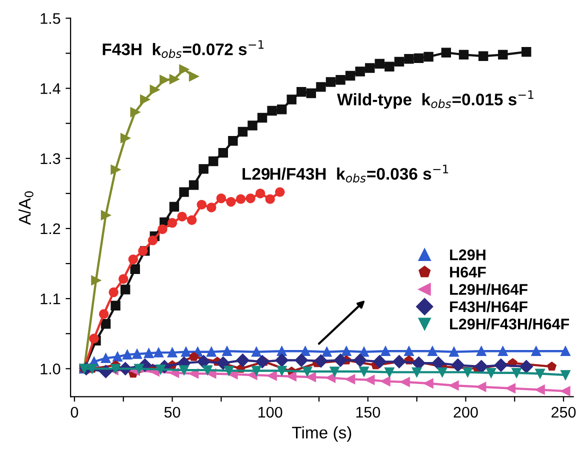 The height and width of the screenshot is (456, 588). Describe the element at coordinates (26, 208) in the screenshot. I see `y-axis-title: A/A$_{0}$` at that location.